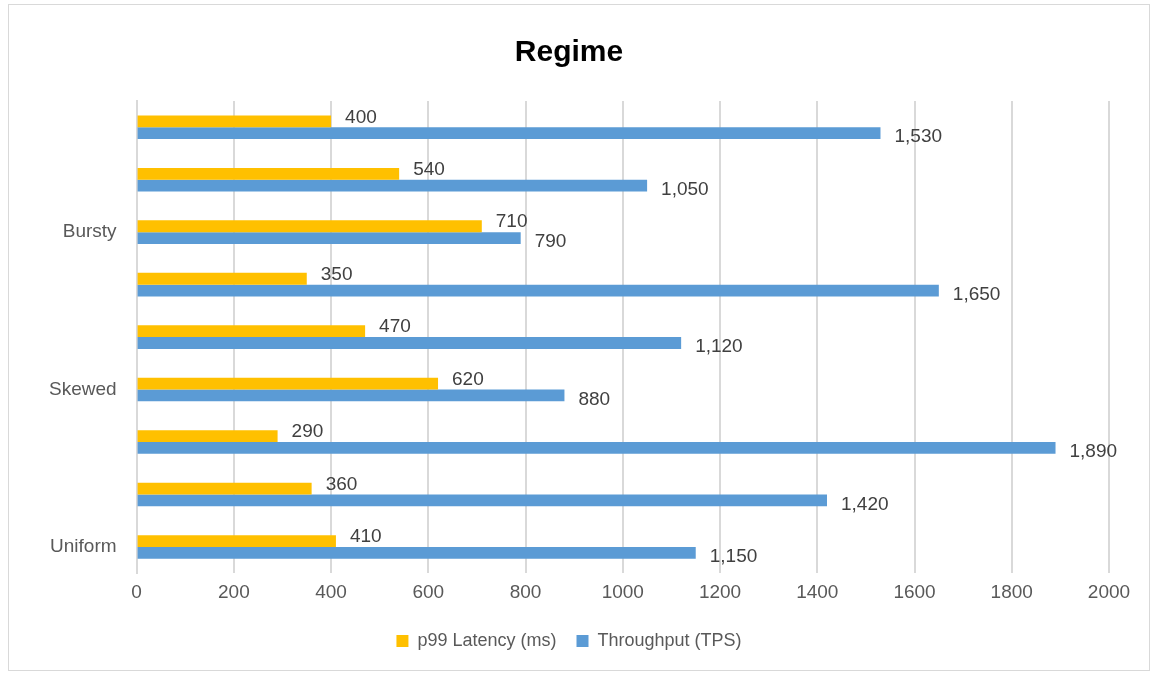 The height and width of the screenshot is (675, 1153). What do you see at coordinates (83, 546) in the screenshot?
I see `y-tick-label: Uniform` at bounding box center [83, 546].